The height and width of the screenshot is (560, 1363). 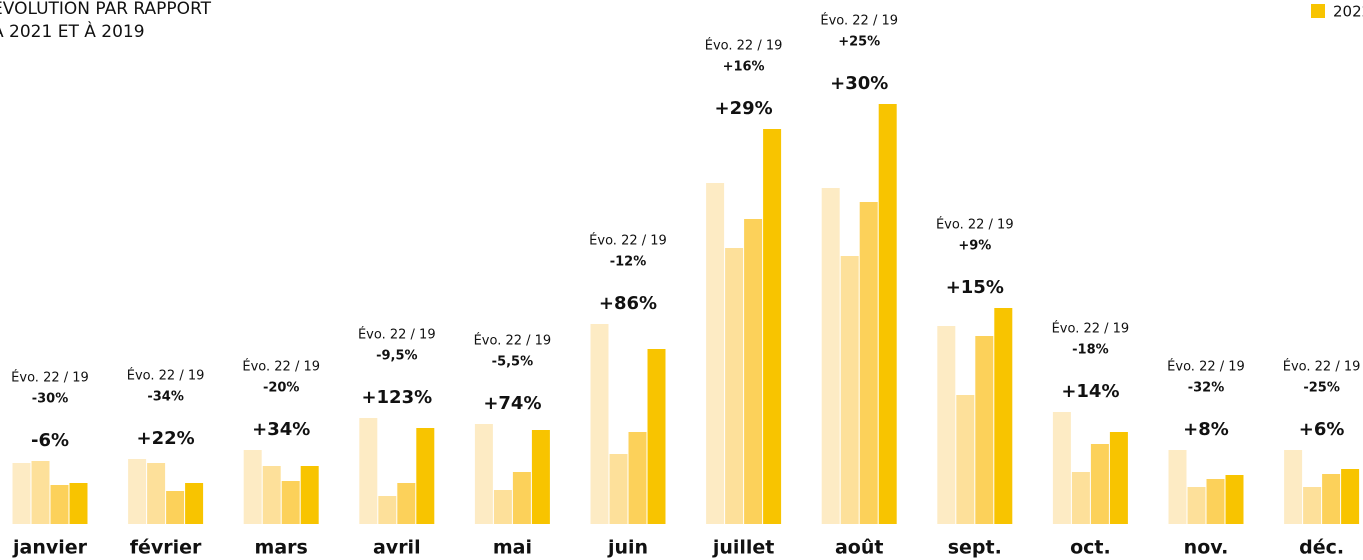 What do you see at coordinates (512, 403) in the screenshot?
I see `change-label: +74%` at bounding box center [512, 403].